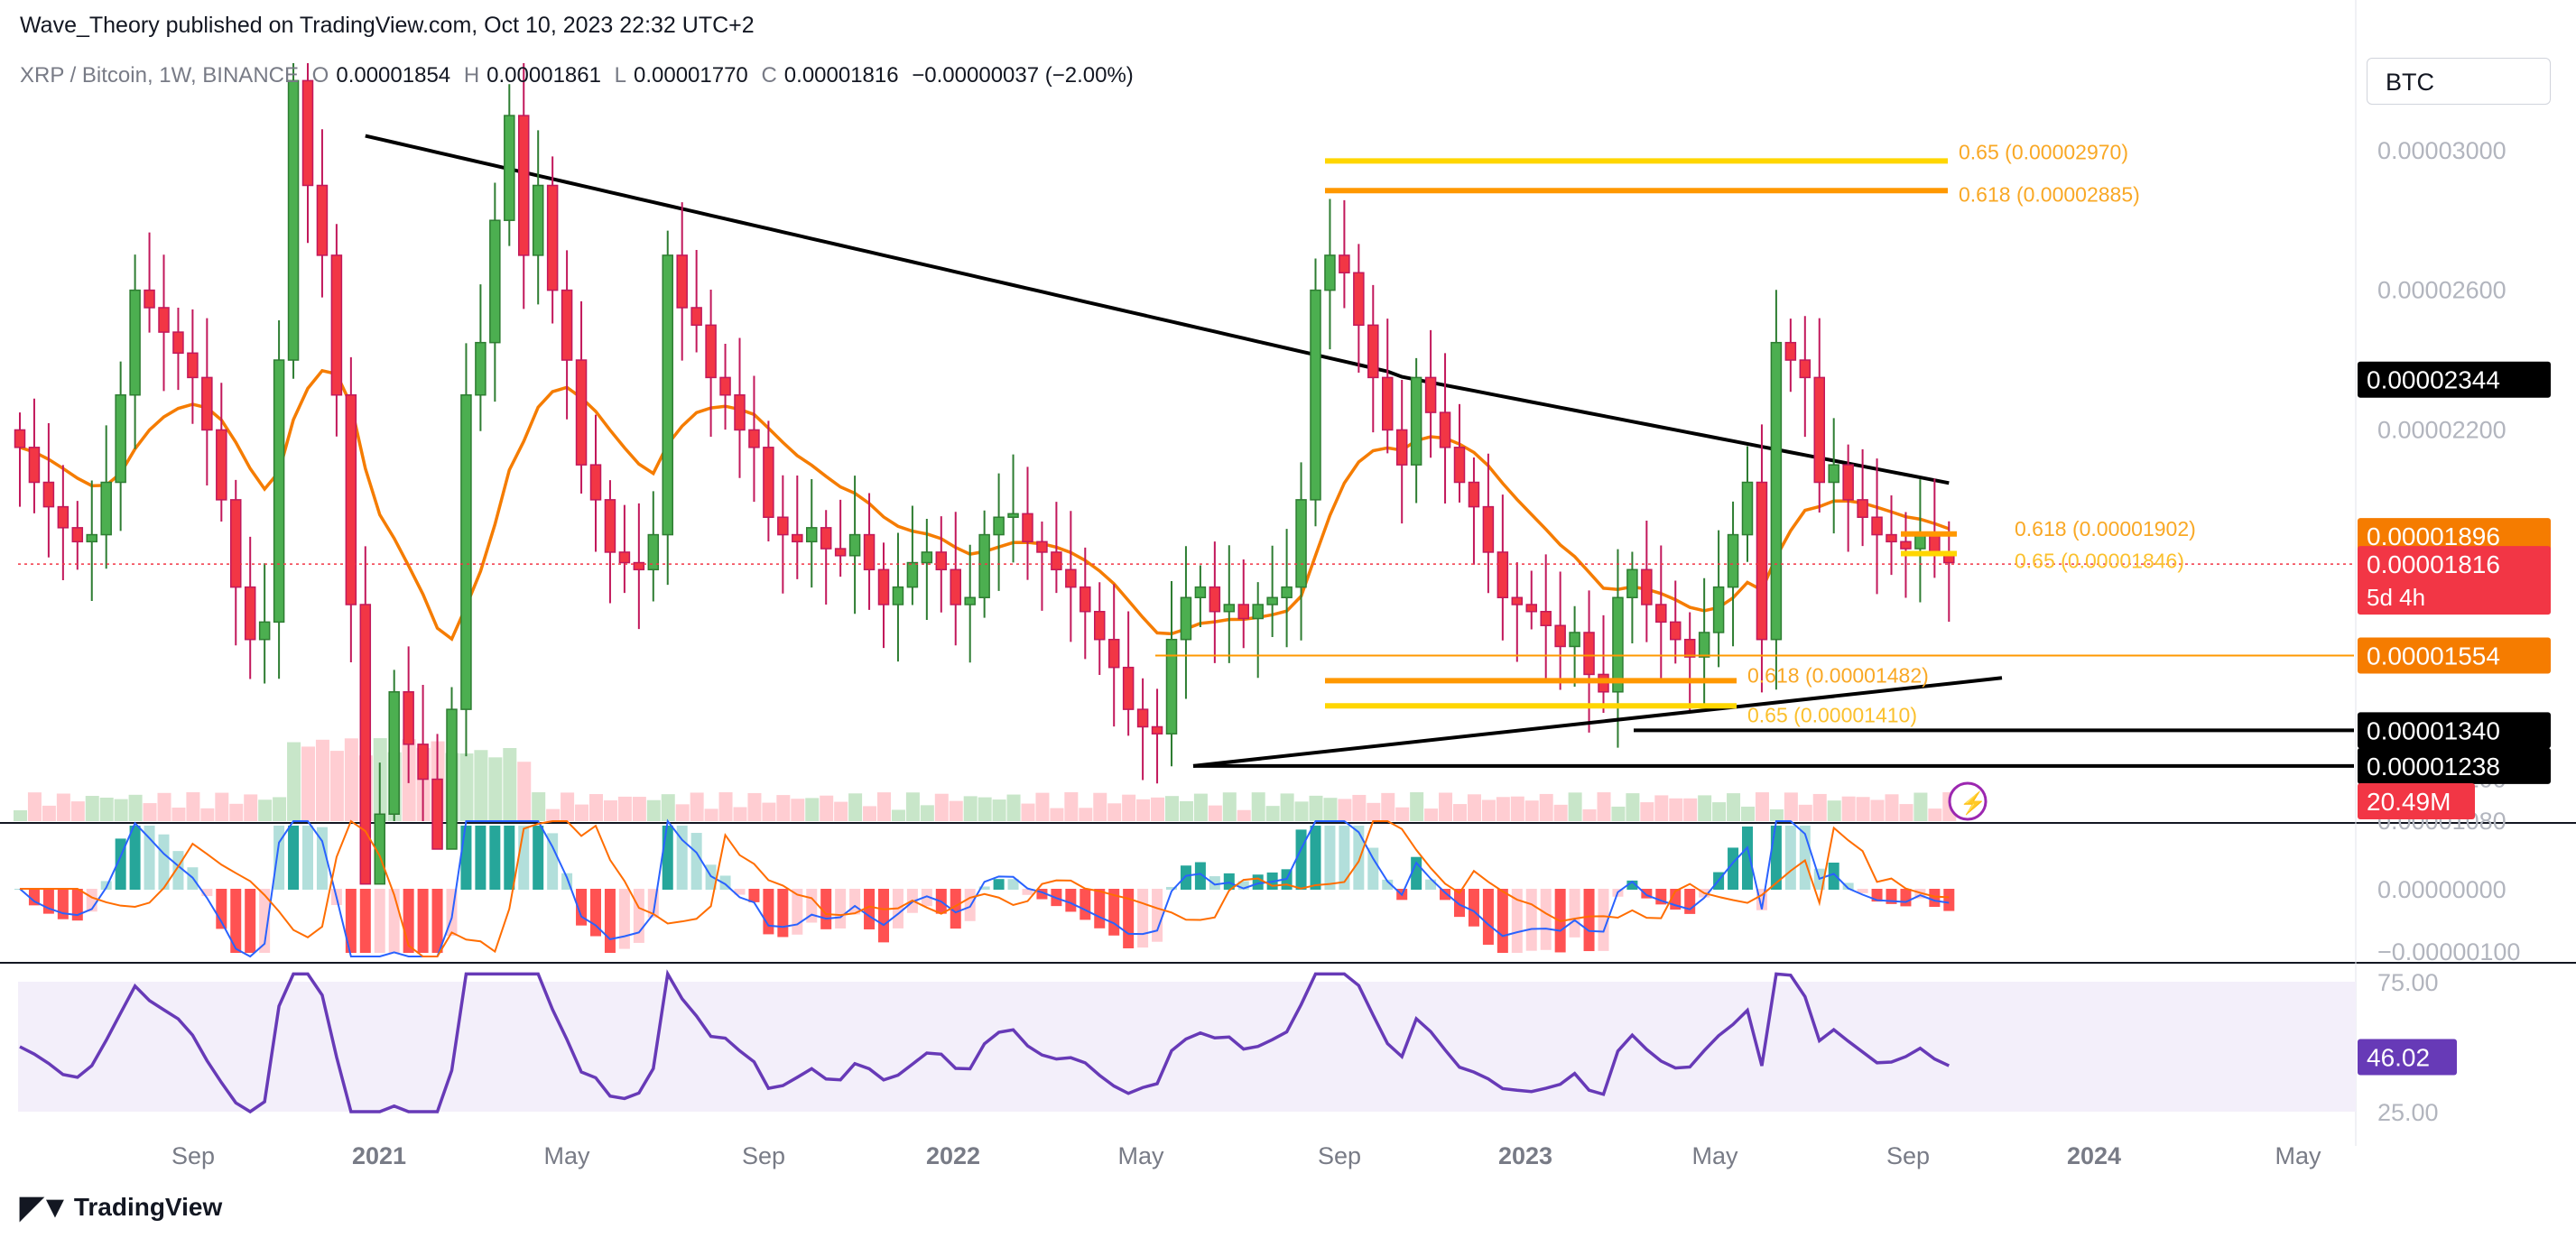 This screenshot has height=1238, width=2576. Describe the element at coordinates (841, 75) in the screenshot. I see `close-value: 0.00001816` at that location.